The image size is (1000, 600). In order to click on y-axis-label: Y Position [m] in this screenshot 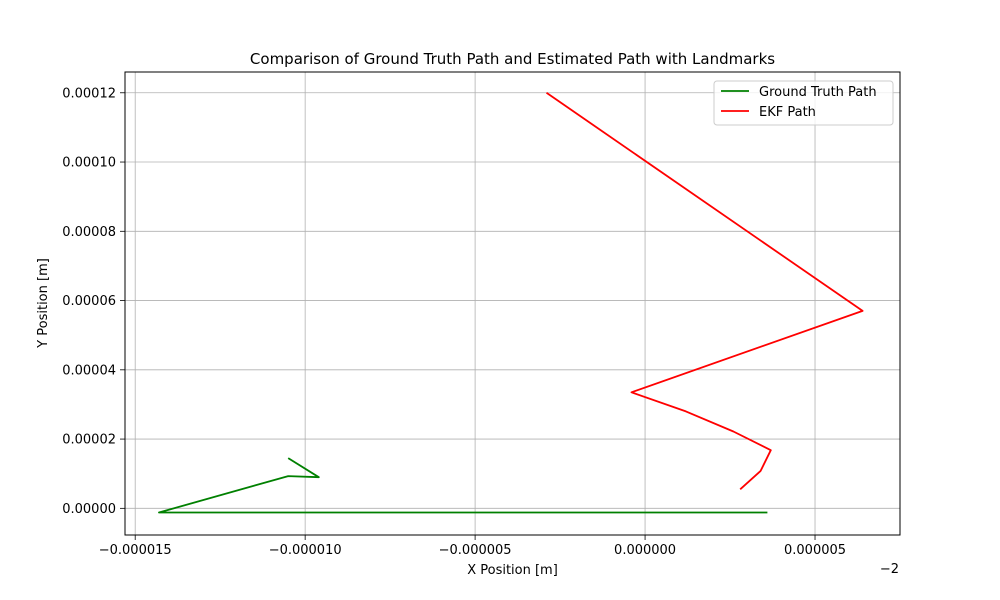, I will do `click(43, 303)`.